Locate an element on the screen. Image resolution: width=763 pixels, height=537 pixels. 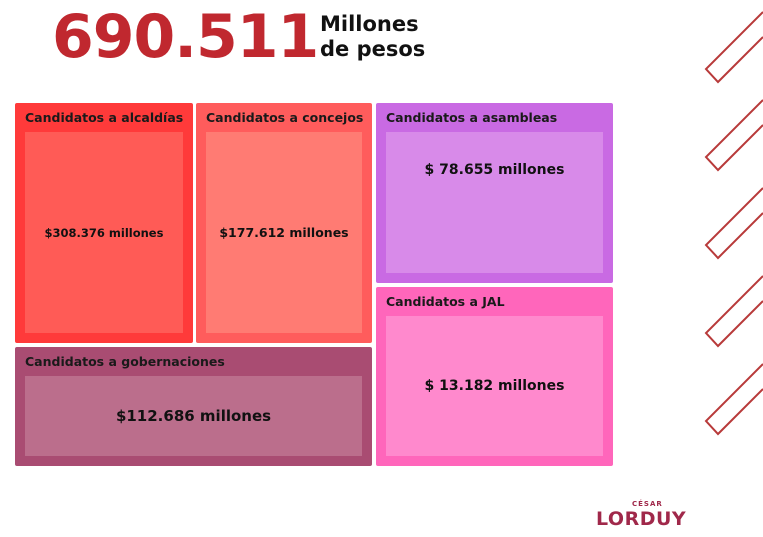
box-title: Candidatos a JAL is located at coordinates (445, 301).